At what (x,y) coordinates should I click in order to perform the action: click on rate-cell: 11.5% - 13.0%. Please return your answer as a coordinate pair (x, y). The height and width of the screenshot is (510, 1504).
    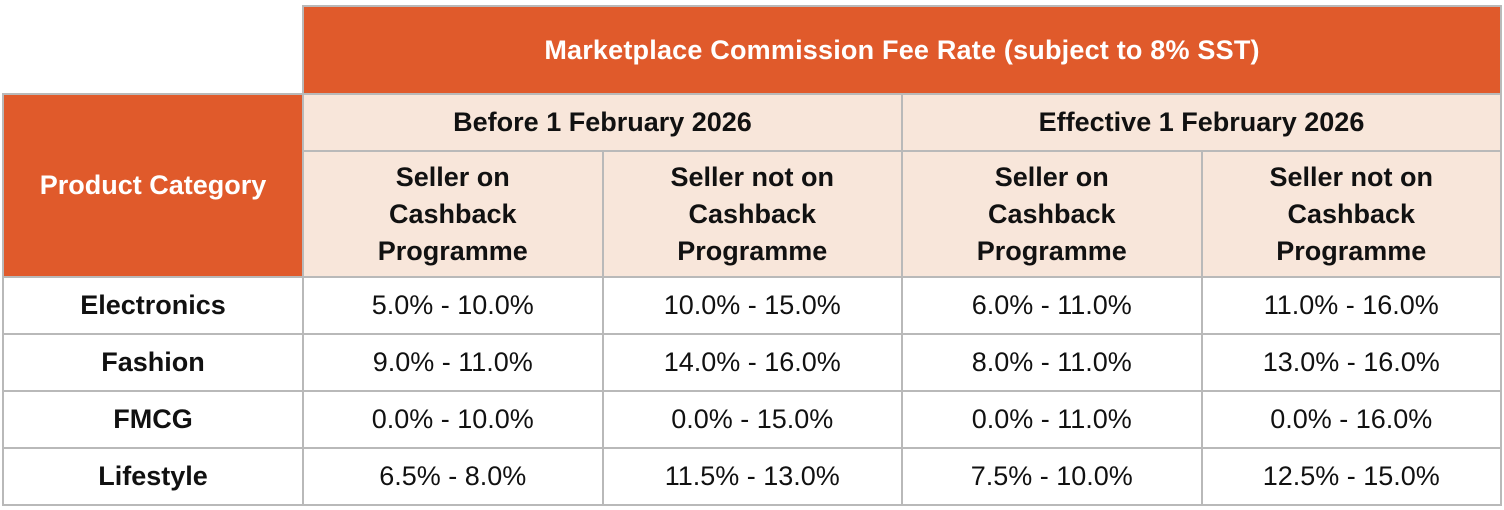
    Looking at the image, I should click on (752, 476).